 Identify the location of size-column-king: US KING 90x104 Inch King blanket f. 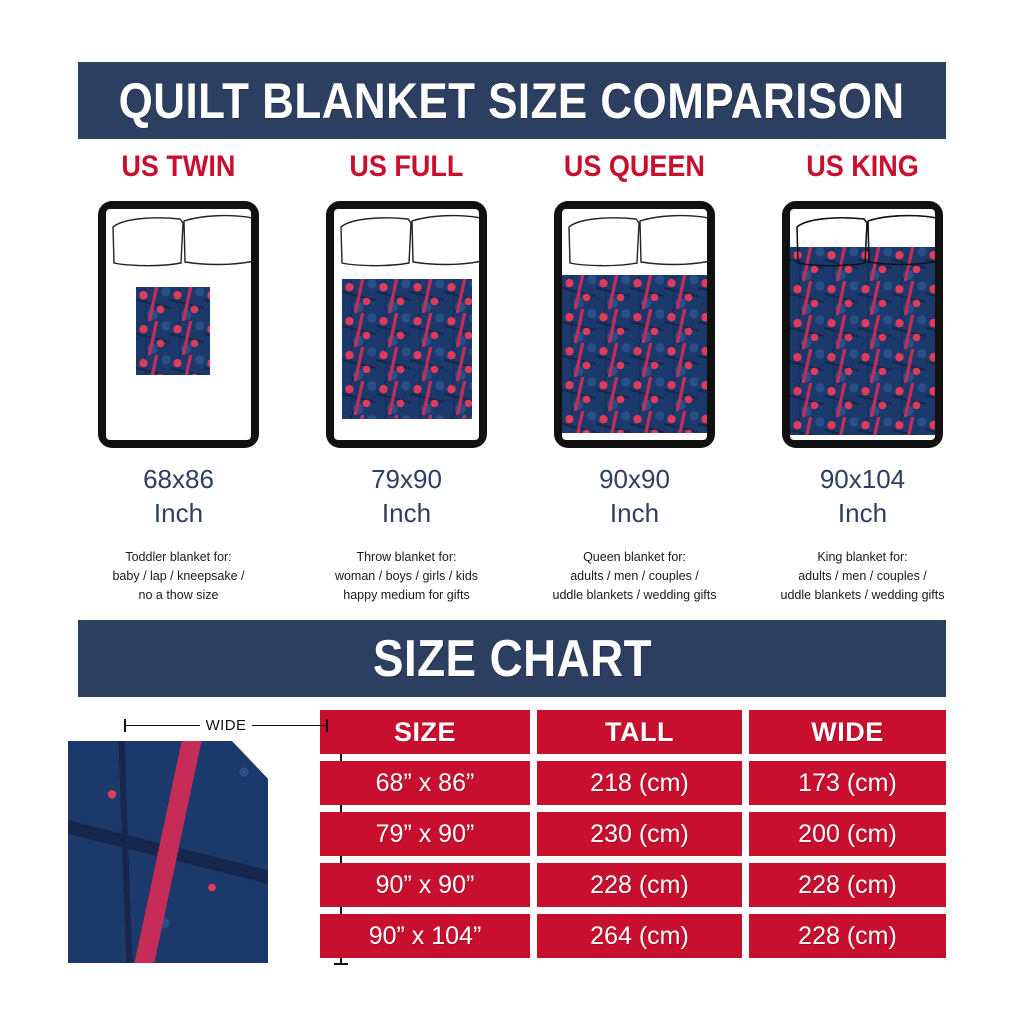
(862, 380).